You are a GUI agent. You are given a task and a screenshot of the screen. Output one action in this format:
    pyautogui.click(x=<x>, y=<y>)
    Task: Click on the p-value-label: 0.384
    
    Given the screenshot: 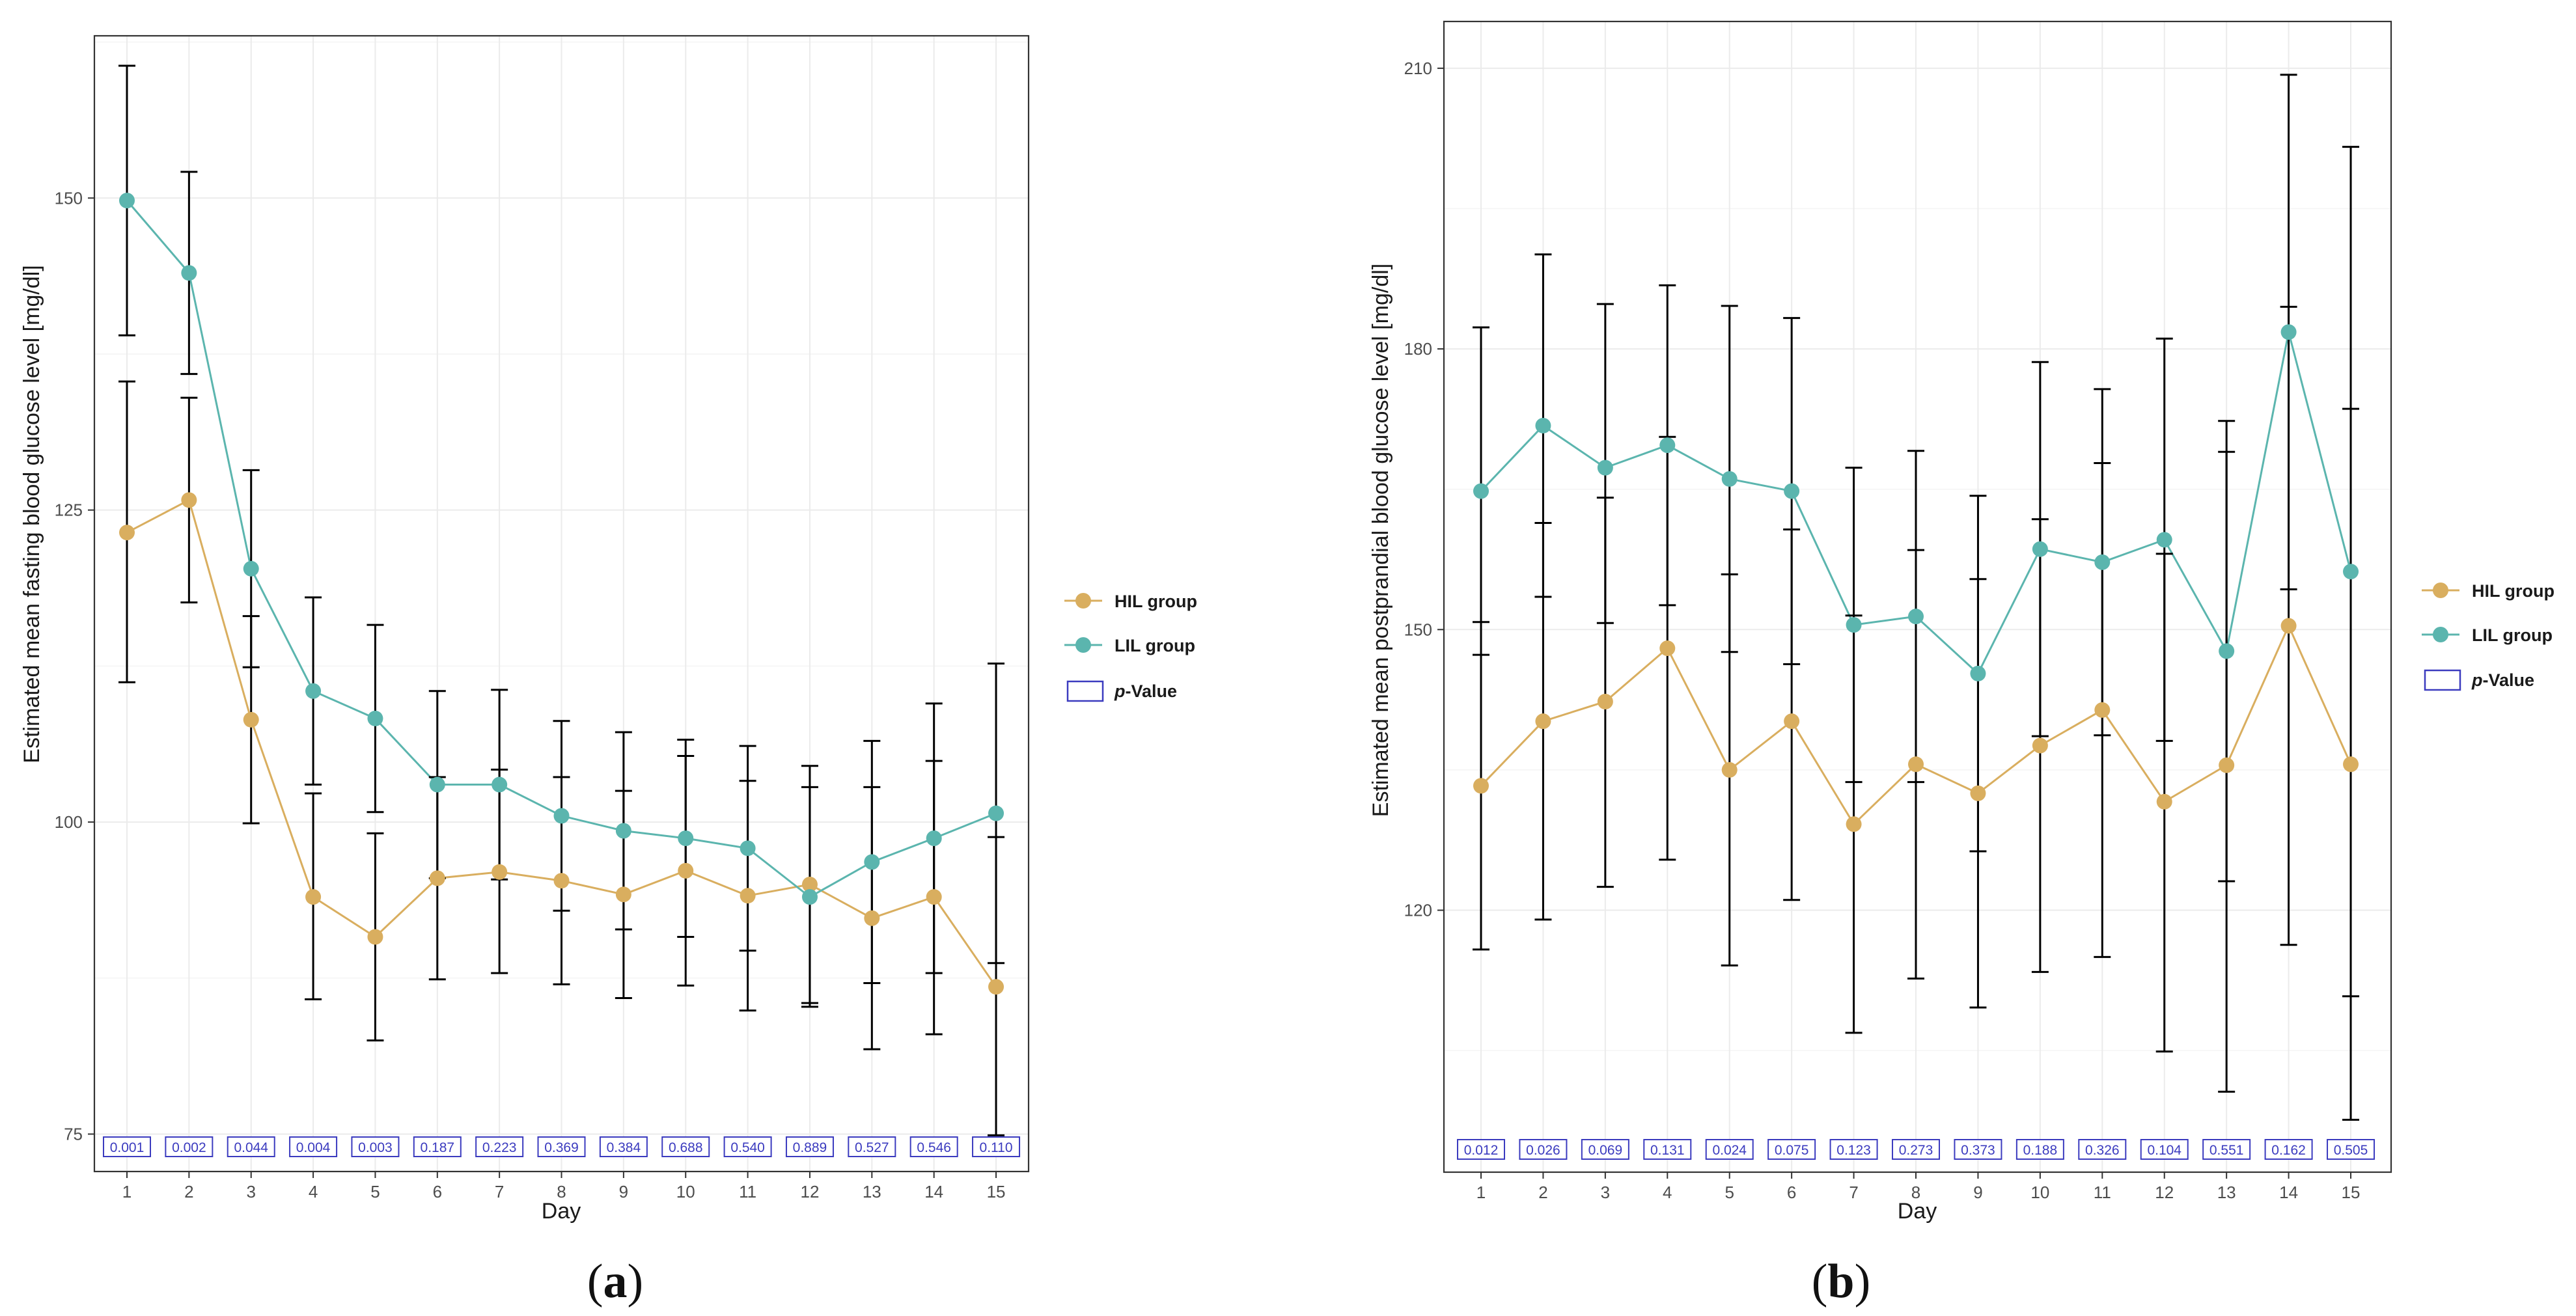 What is the action you would take?
    pyautogui.click(x=624, y=1147)
    